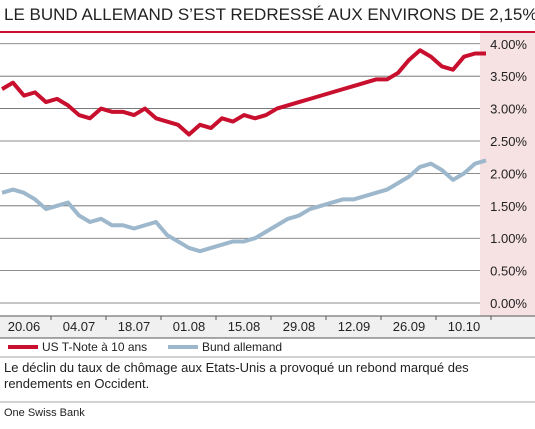  What do you see at coordinates (244, 326) in the screenshot?
I see `x-tick-label: 15.08` at bounding box center [244, 326].